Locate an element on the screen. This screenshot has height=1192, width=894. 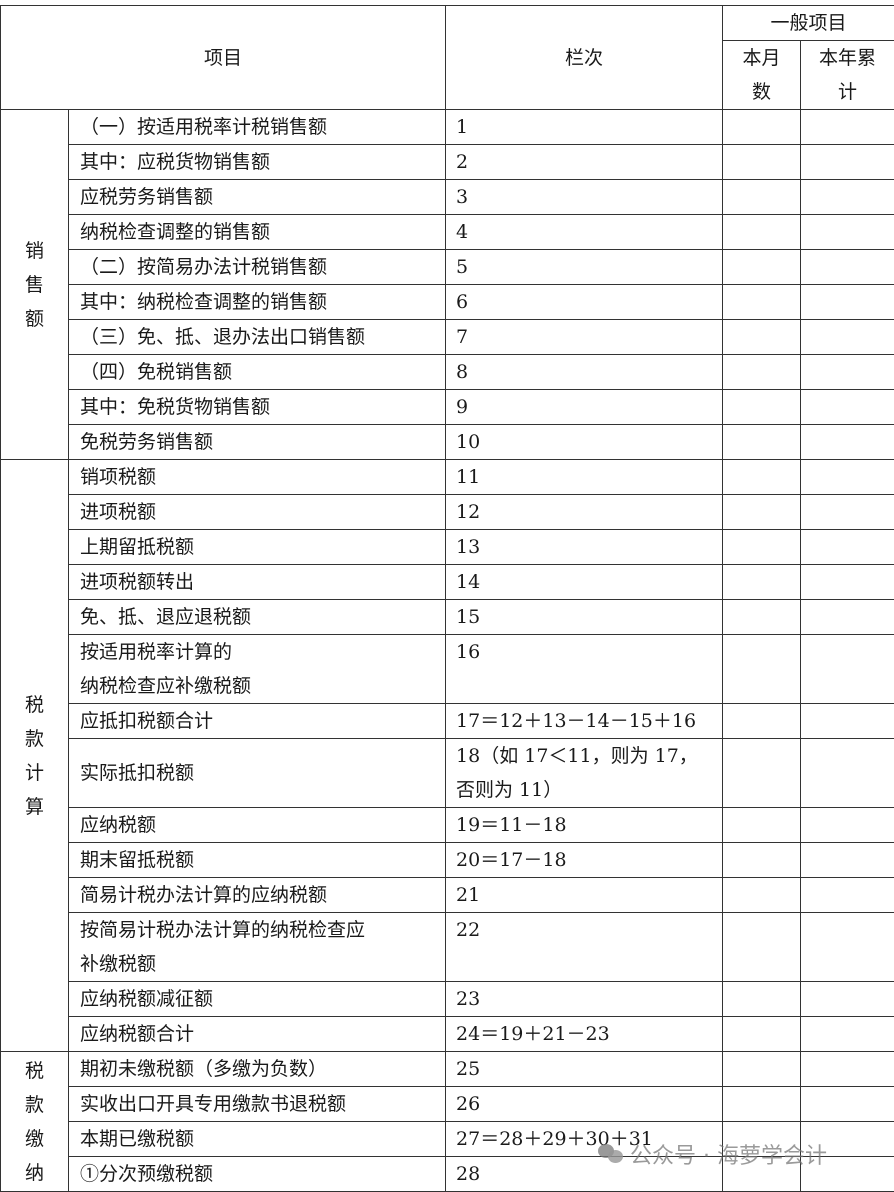
line-number: 21 is located at coordinates (584, 895).